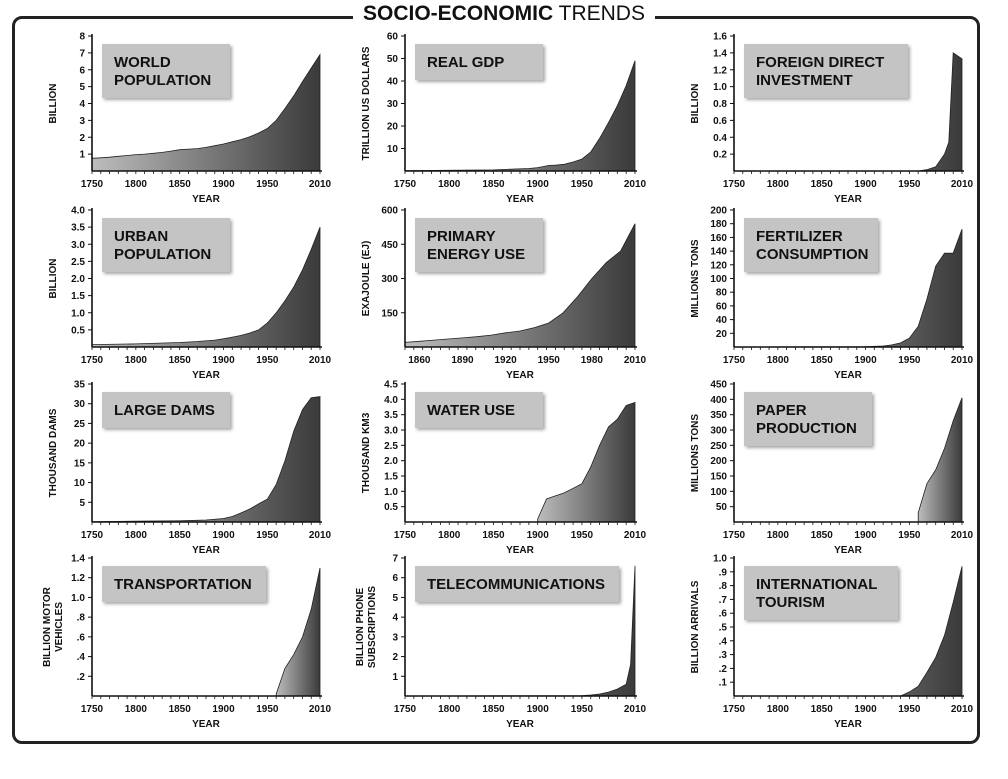 The width and height of the screenshot is (1008, 779). Describe the element at coordinates (465, 62) in the screenshot. I see `chart-title: REAL GDP` at that location.